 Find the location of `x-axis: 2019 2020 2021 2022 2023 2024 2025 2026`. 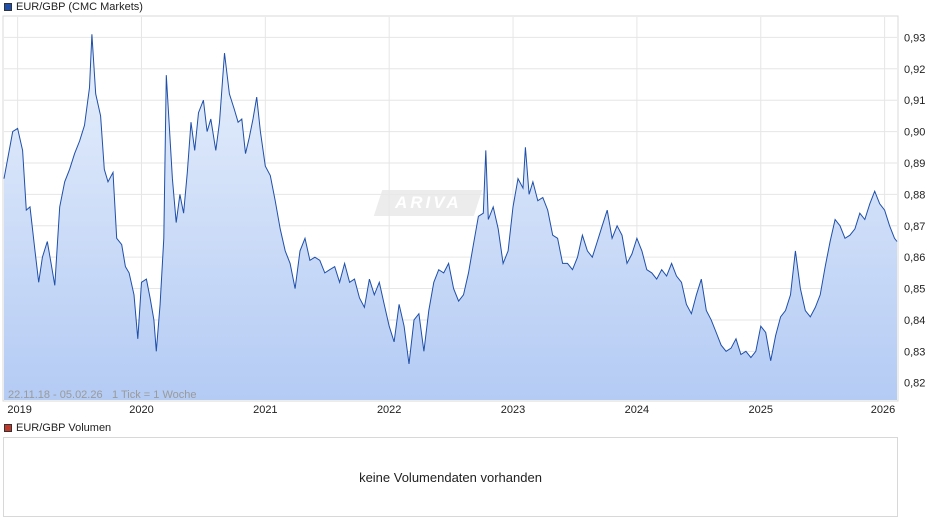

x-axis: 2019 2020 2021 2022 2023 2024 2025 2026 is located at coordinates (451, 410).